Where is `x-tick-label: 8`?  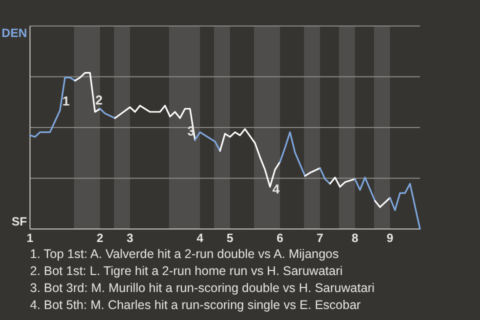 x-tick-label: 8 is located at coordinates (355, 238).